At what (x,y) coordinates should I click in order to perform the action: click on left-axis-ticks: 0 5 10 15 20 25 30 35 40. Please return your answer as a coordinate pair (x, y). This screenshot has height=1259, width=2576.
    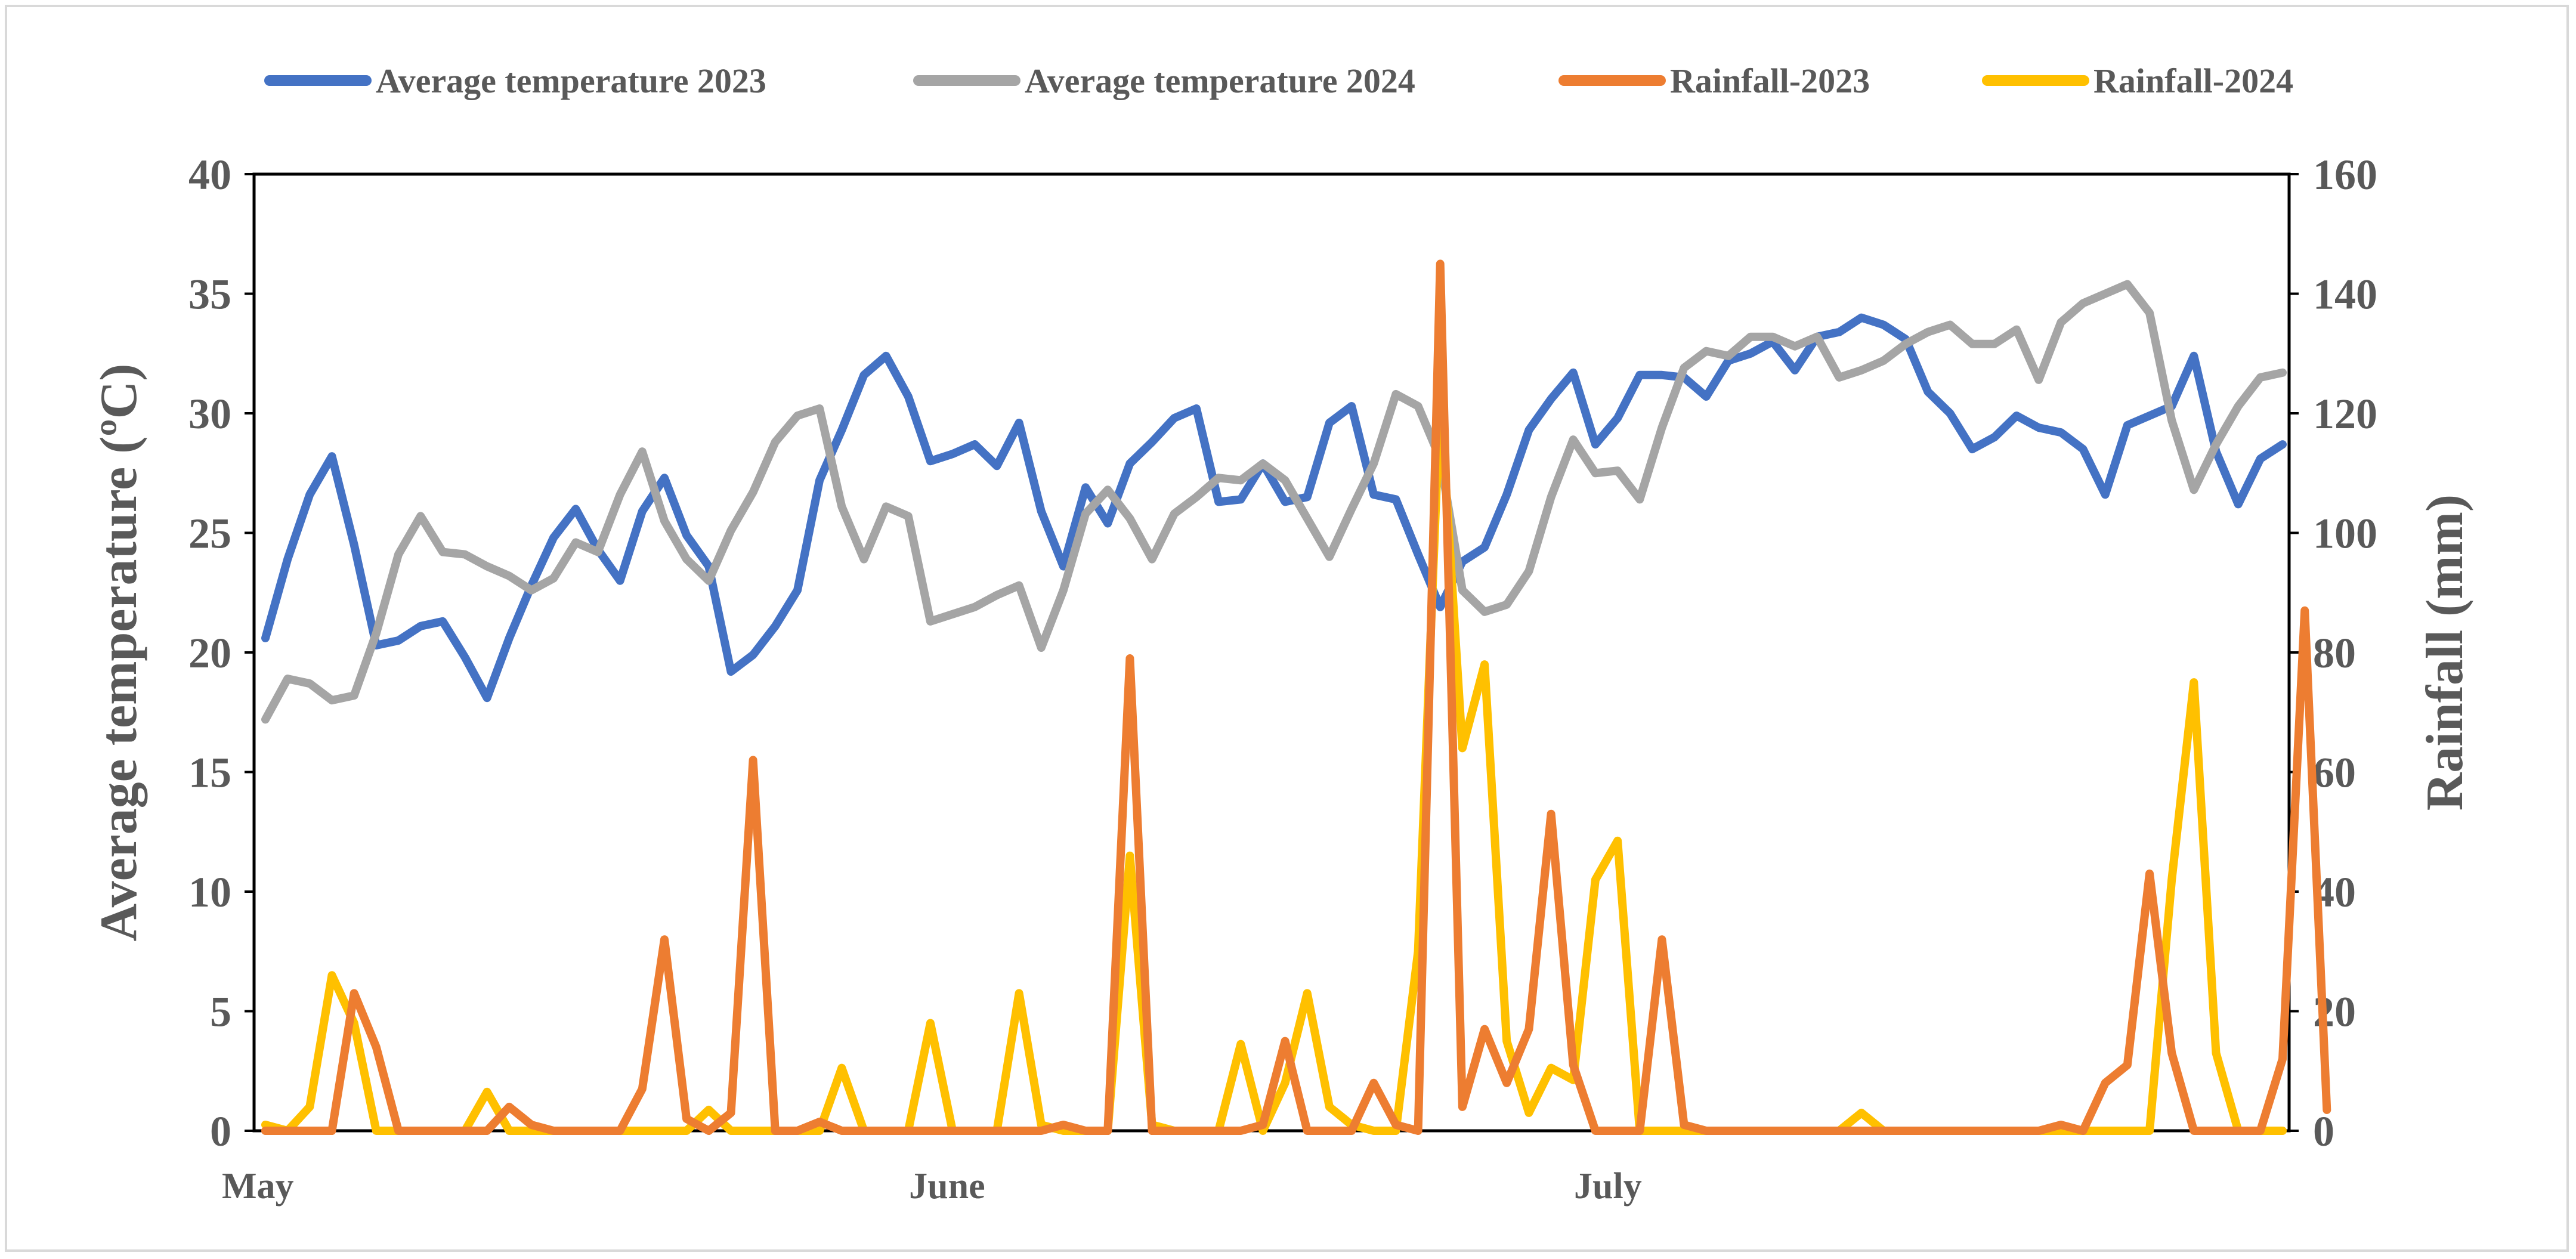
    Looking at the image, I should click on (221, 653).